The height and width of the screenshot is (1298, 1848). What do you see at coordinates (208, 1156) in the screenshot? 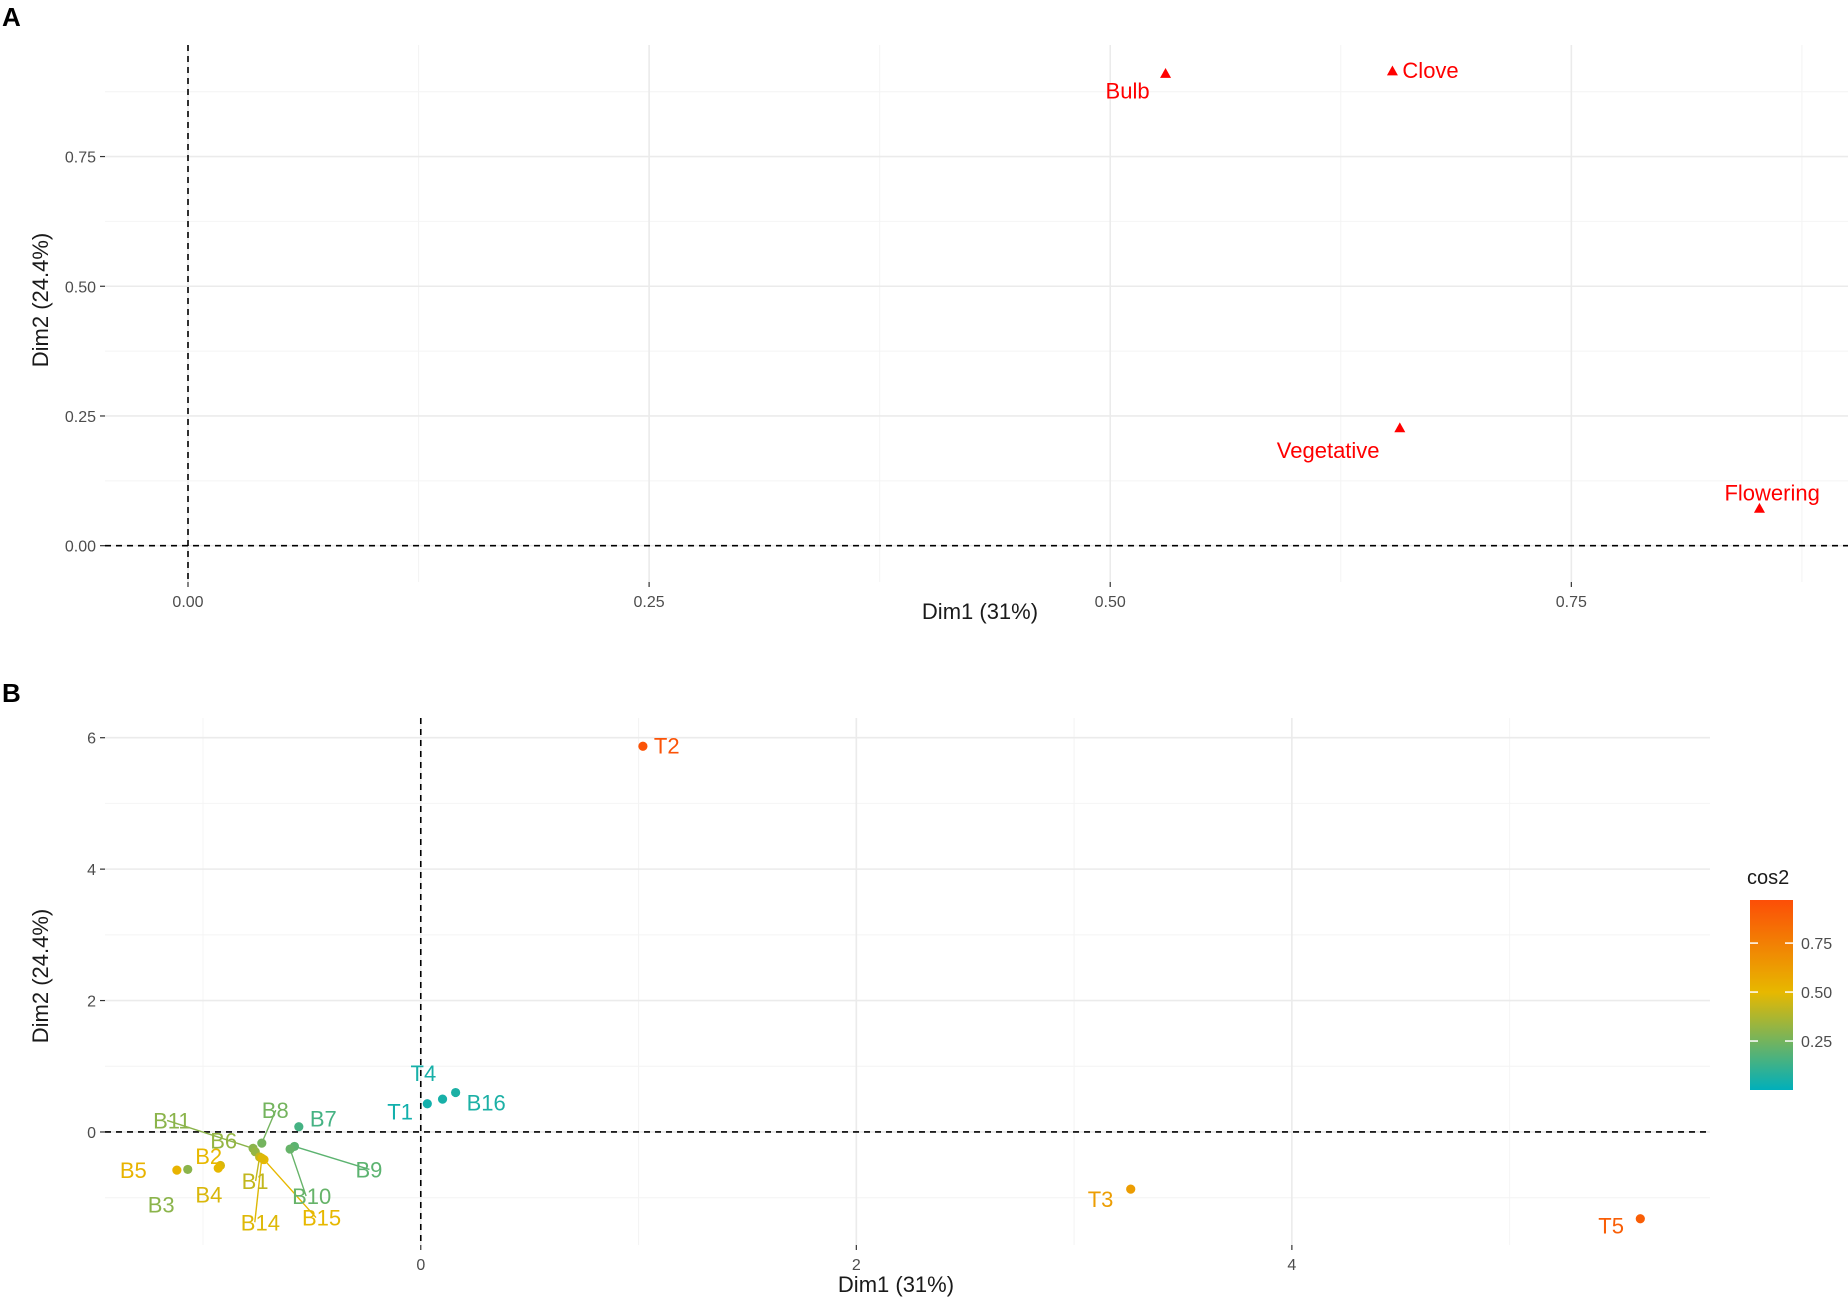
I see `panel-b-point-label-b2: B2` at bounding box center [208, 1156].